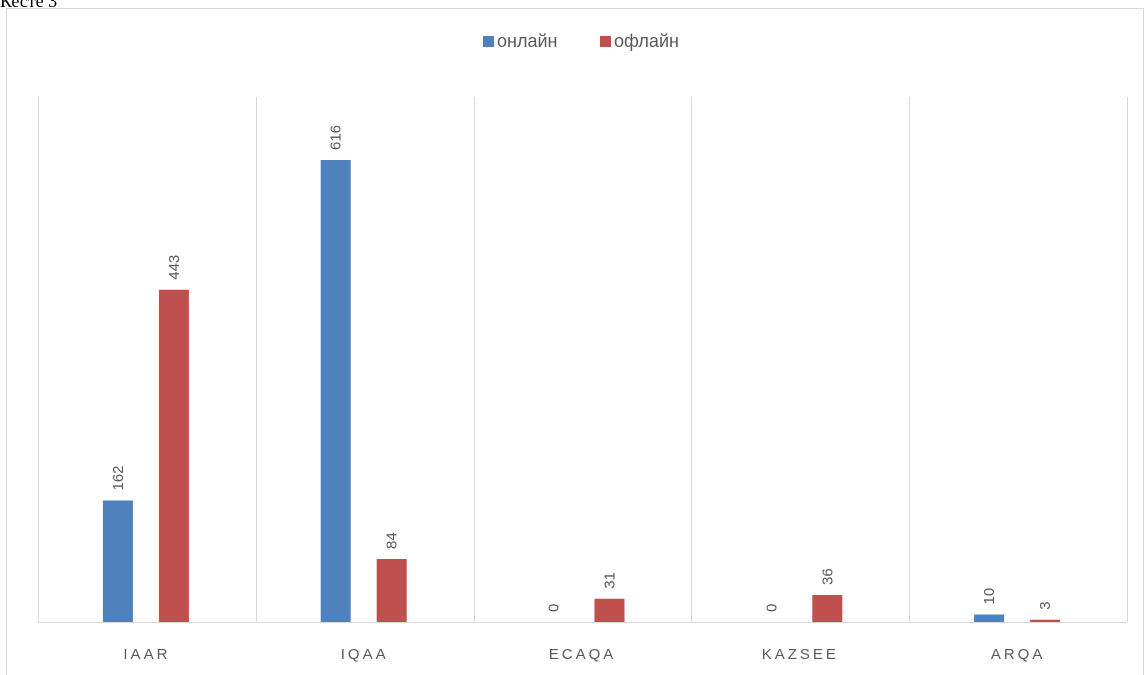 The width and height of the screenshot is (1148, 675). I want to click on data-label-онлайн-IAAR: 162, so click(118, 477).